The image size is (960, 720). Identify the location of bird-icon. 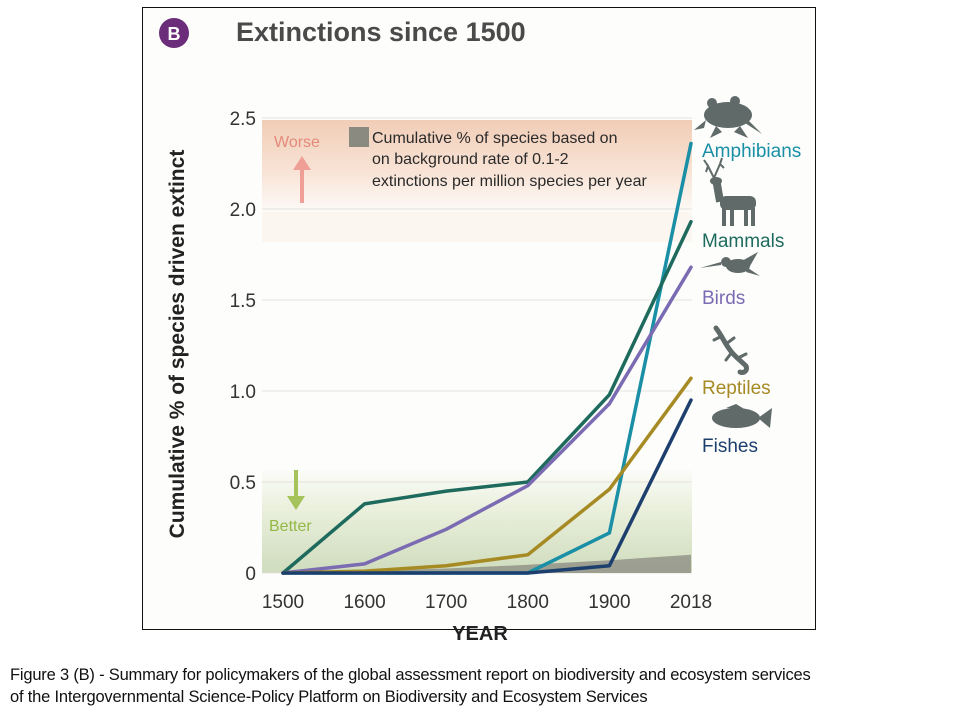
(730, 264).